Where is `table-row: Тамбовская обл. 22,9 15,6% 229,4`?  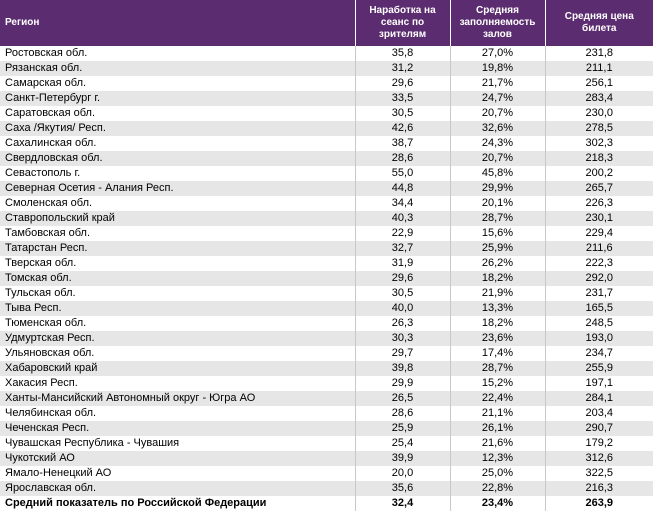
table-row: Тамбовская обл. 22,9 15,6% 229,4 is located at coordinates (326, 233).